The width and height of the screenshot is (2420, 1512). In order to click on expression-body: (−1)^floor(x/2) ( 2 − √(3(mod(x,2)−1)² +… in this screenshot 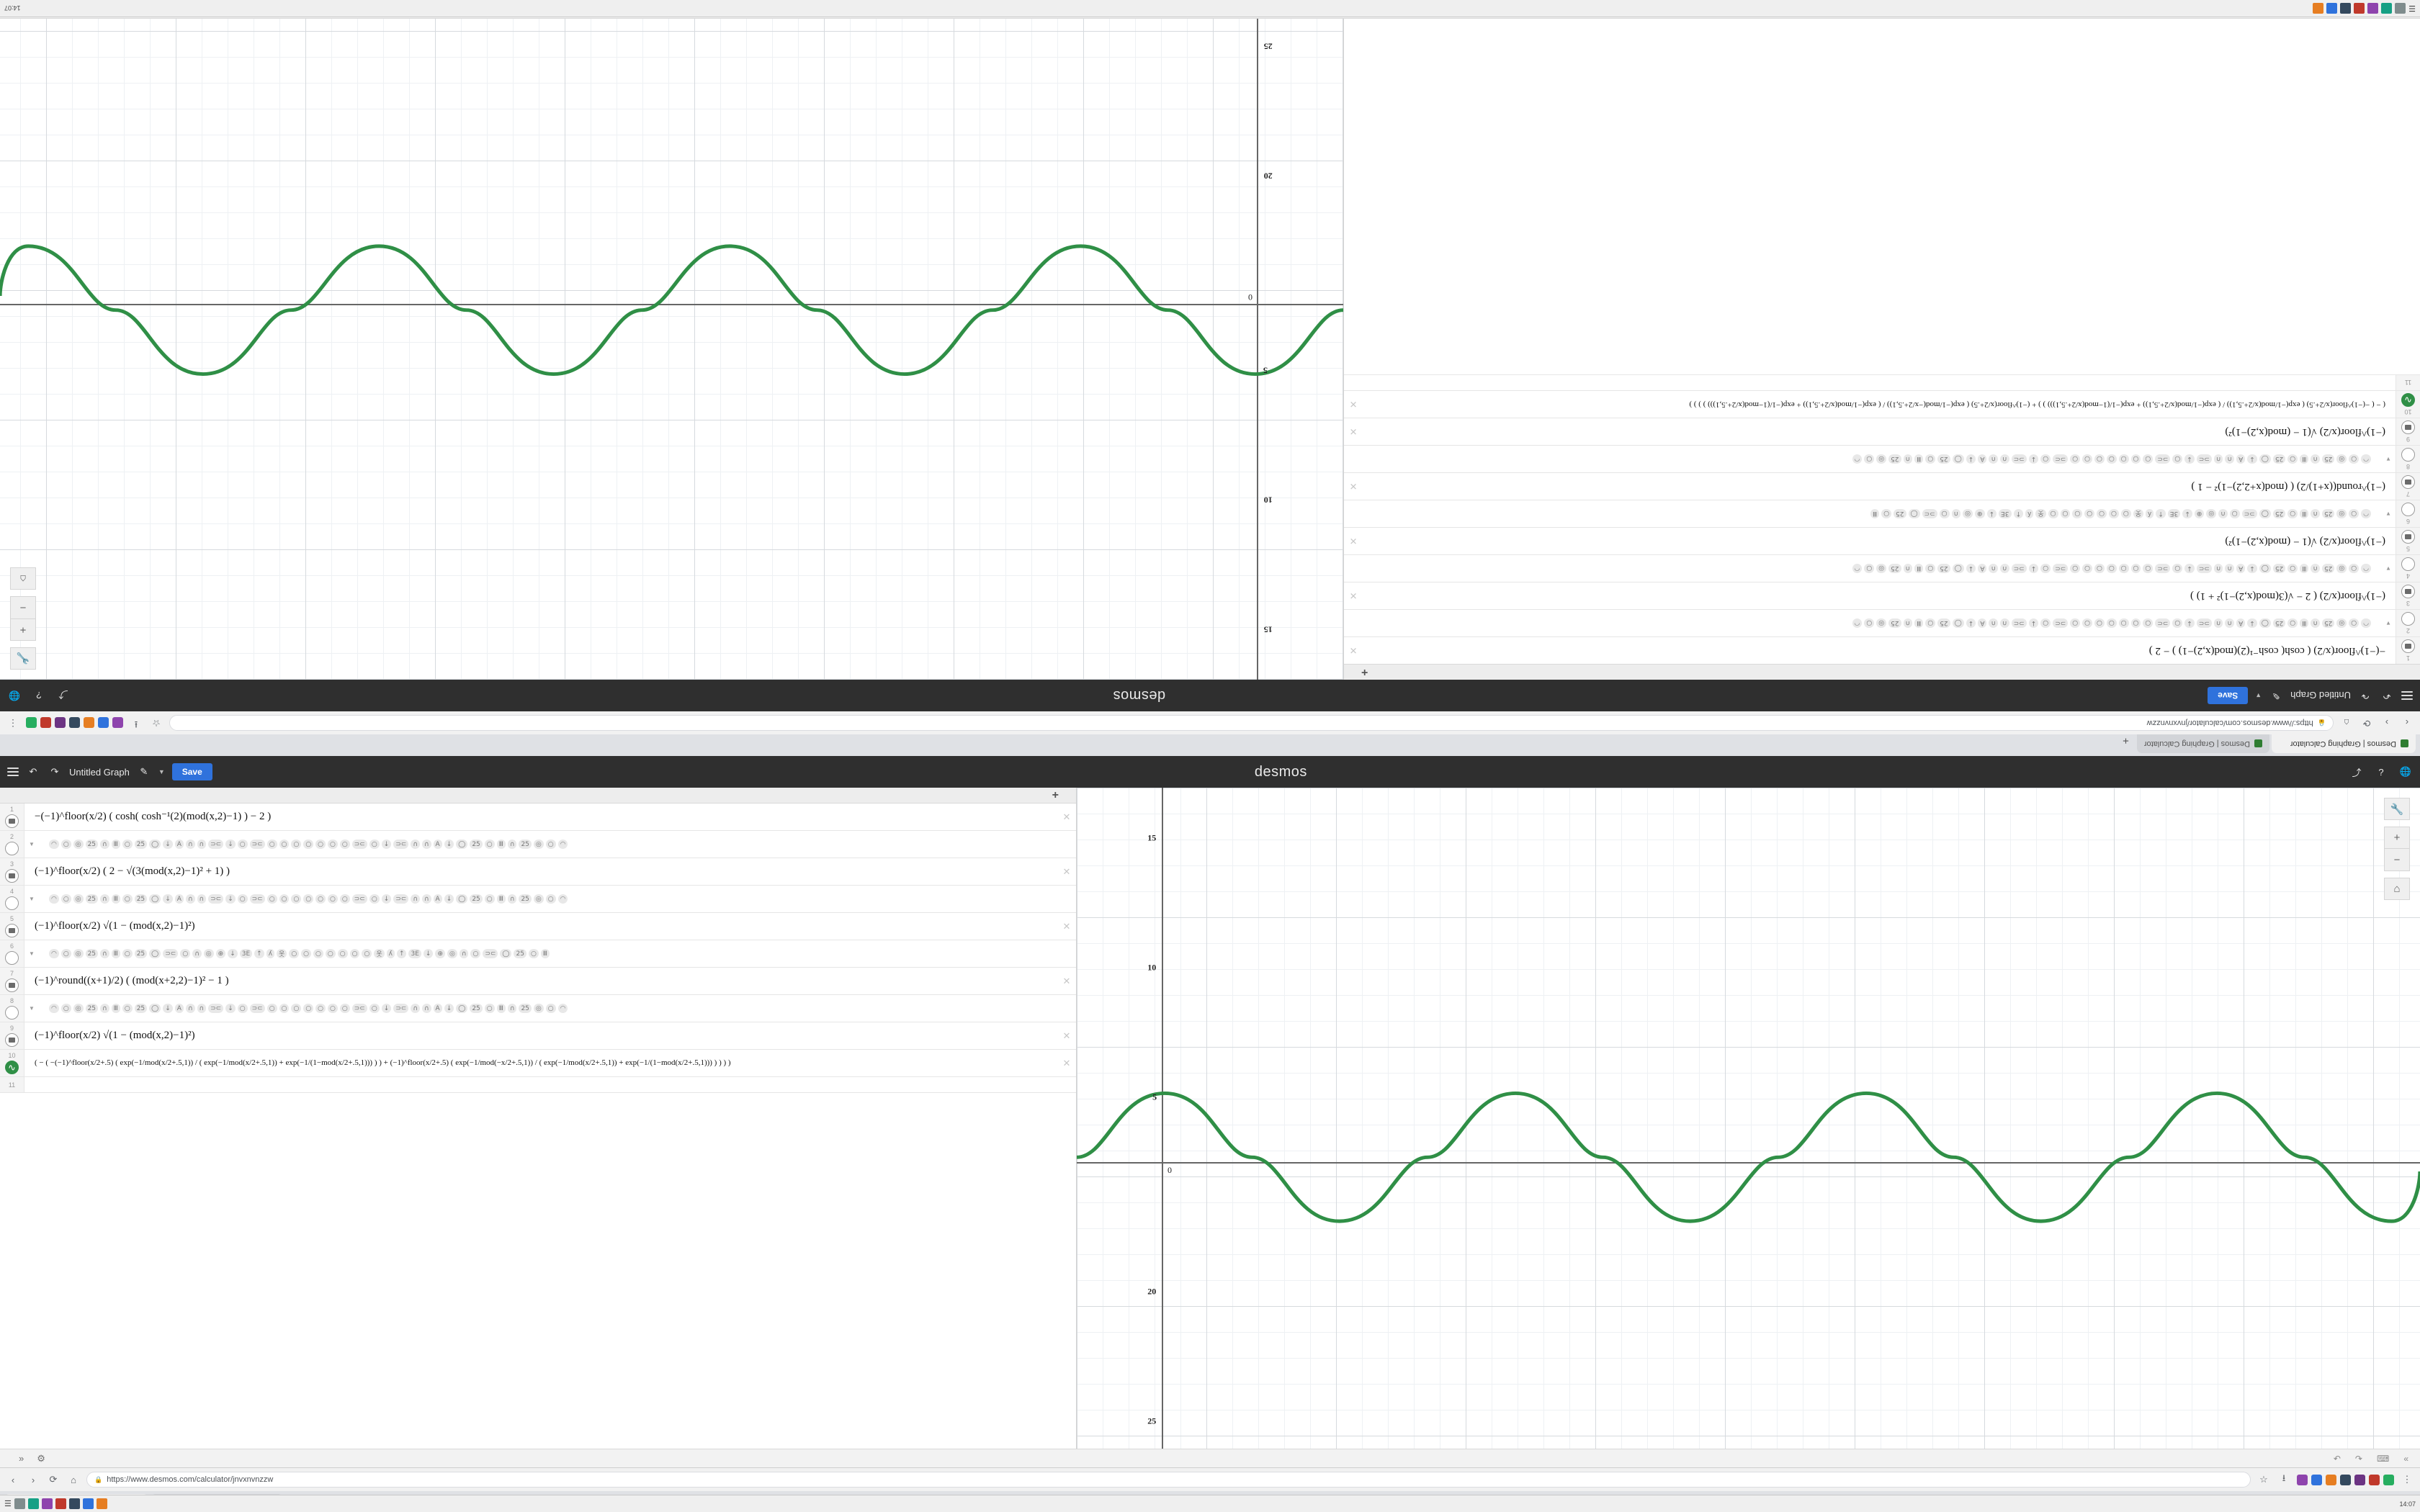, I will do `click(1879, 595)`.